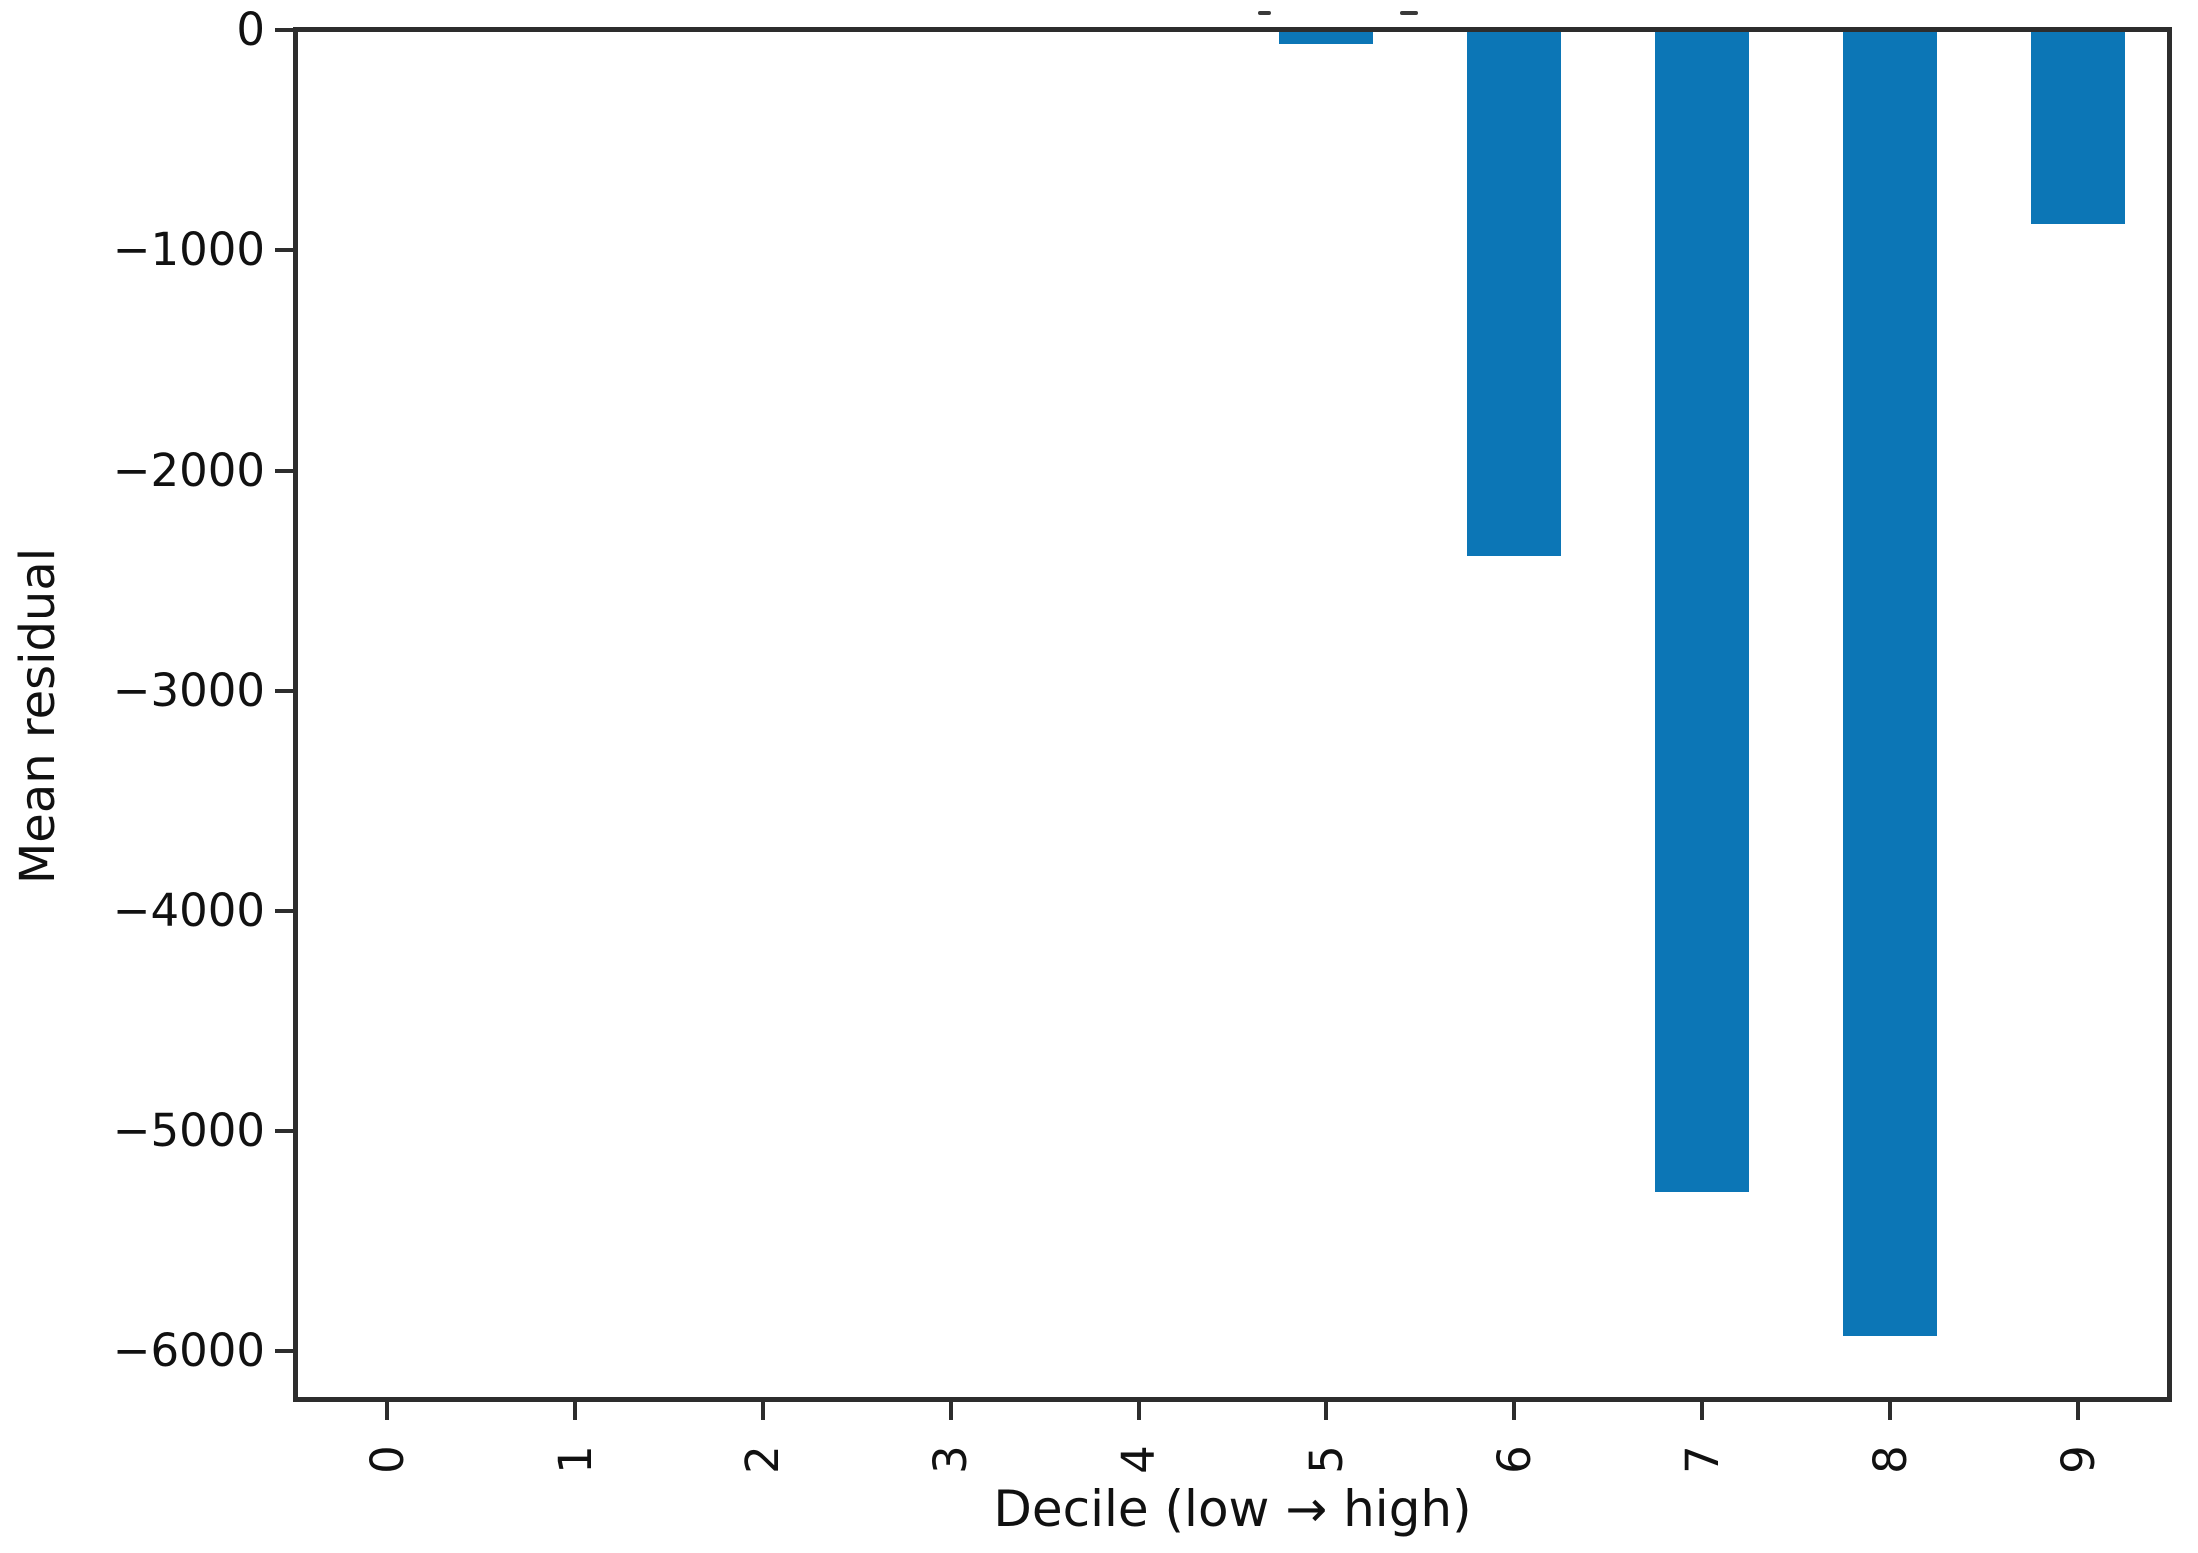 This screenshot has height=1553, width=2198. What do you see at coordinates (188, 910) in the screenshot?
I see `y-tick-label: −4000` at bounding box center [188, 910].